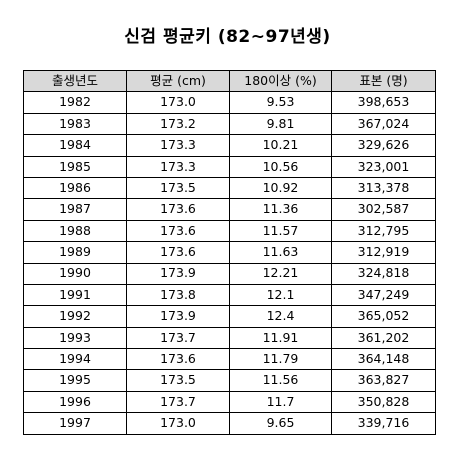 The image size is (455, 468). What do you see at coordinates (280, 145) in the screenshot?
I see `cell-over-180-percent: 10.21` at bounding box center [280, 145].